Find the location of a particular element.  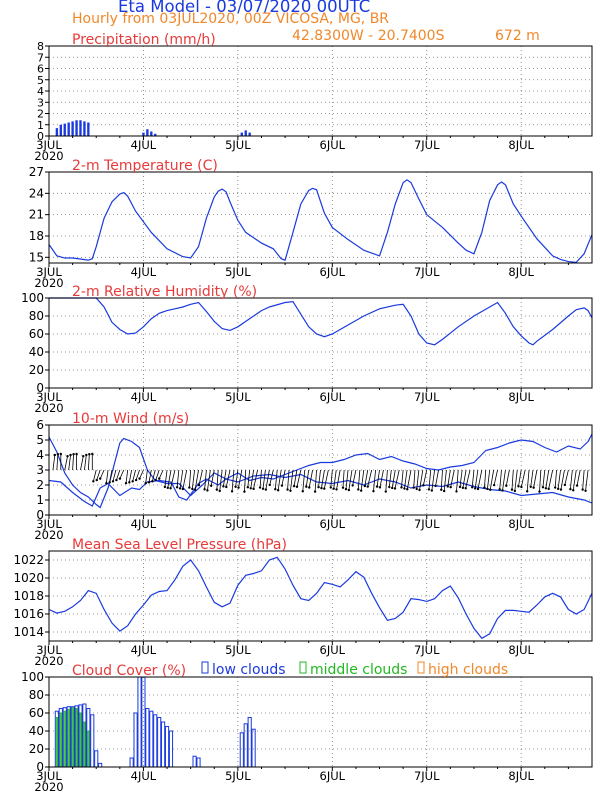

panel-frame is located at coordinates (320, 217).